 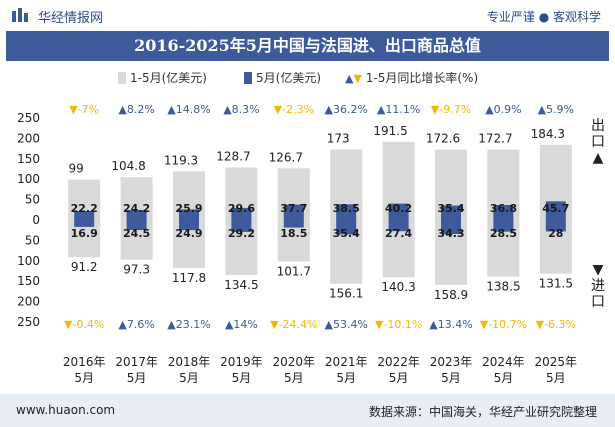 I want to click on export-growth-label: ▲5.9%, so click(x=556, y=109).